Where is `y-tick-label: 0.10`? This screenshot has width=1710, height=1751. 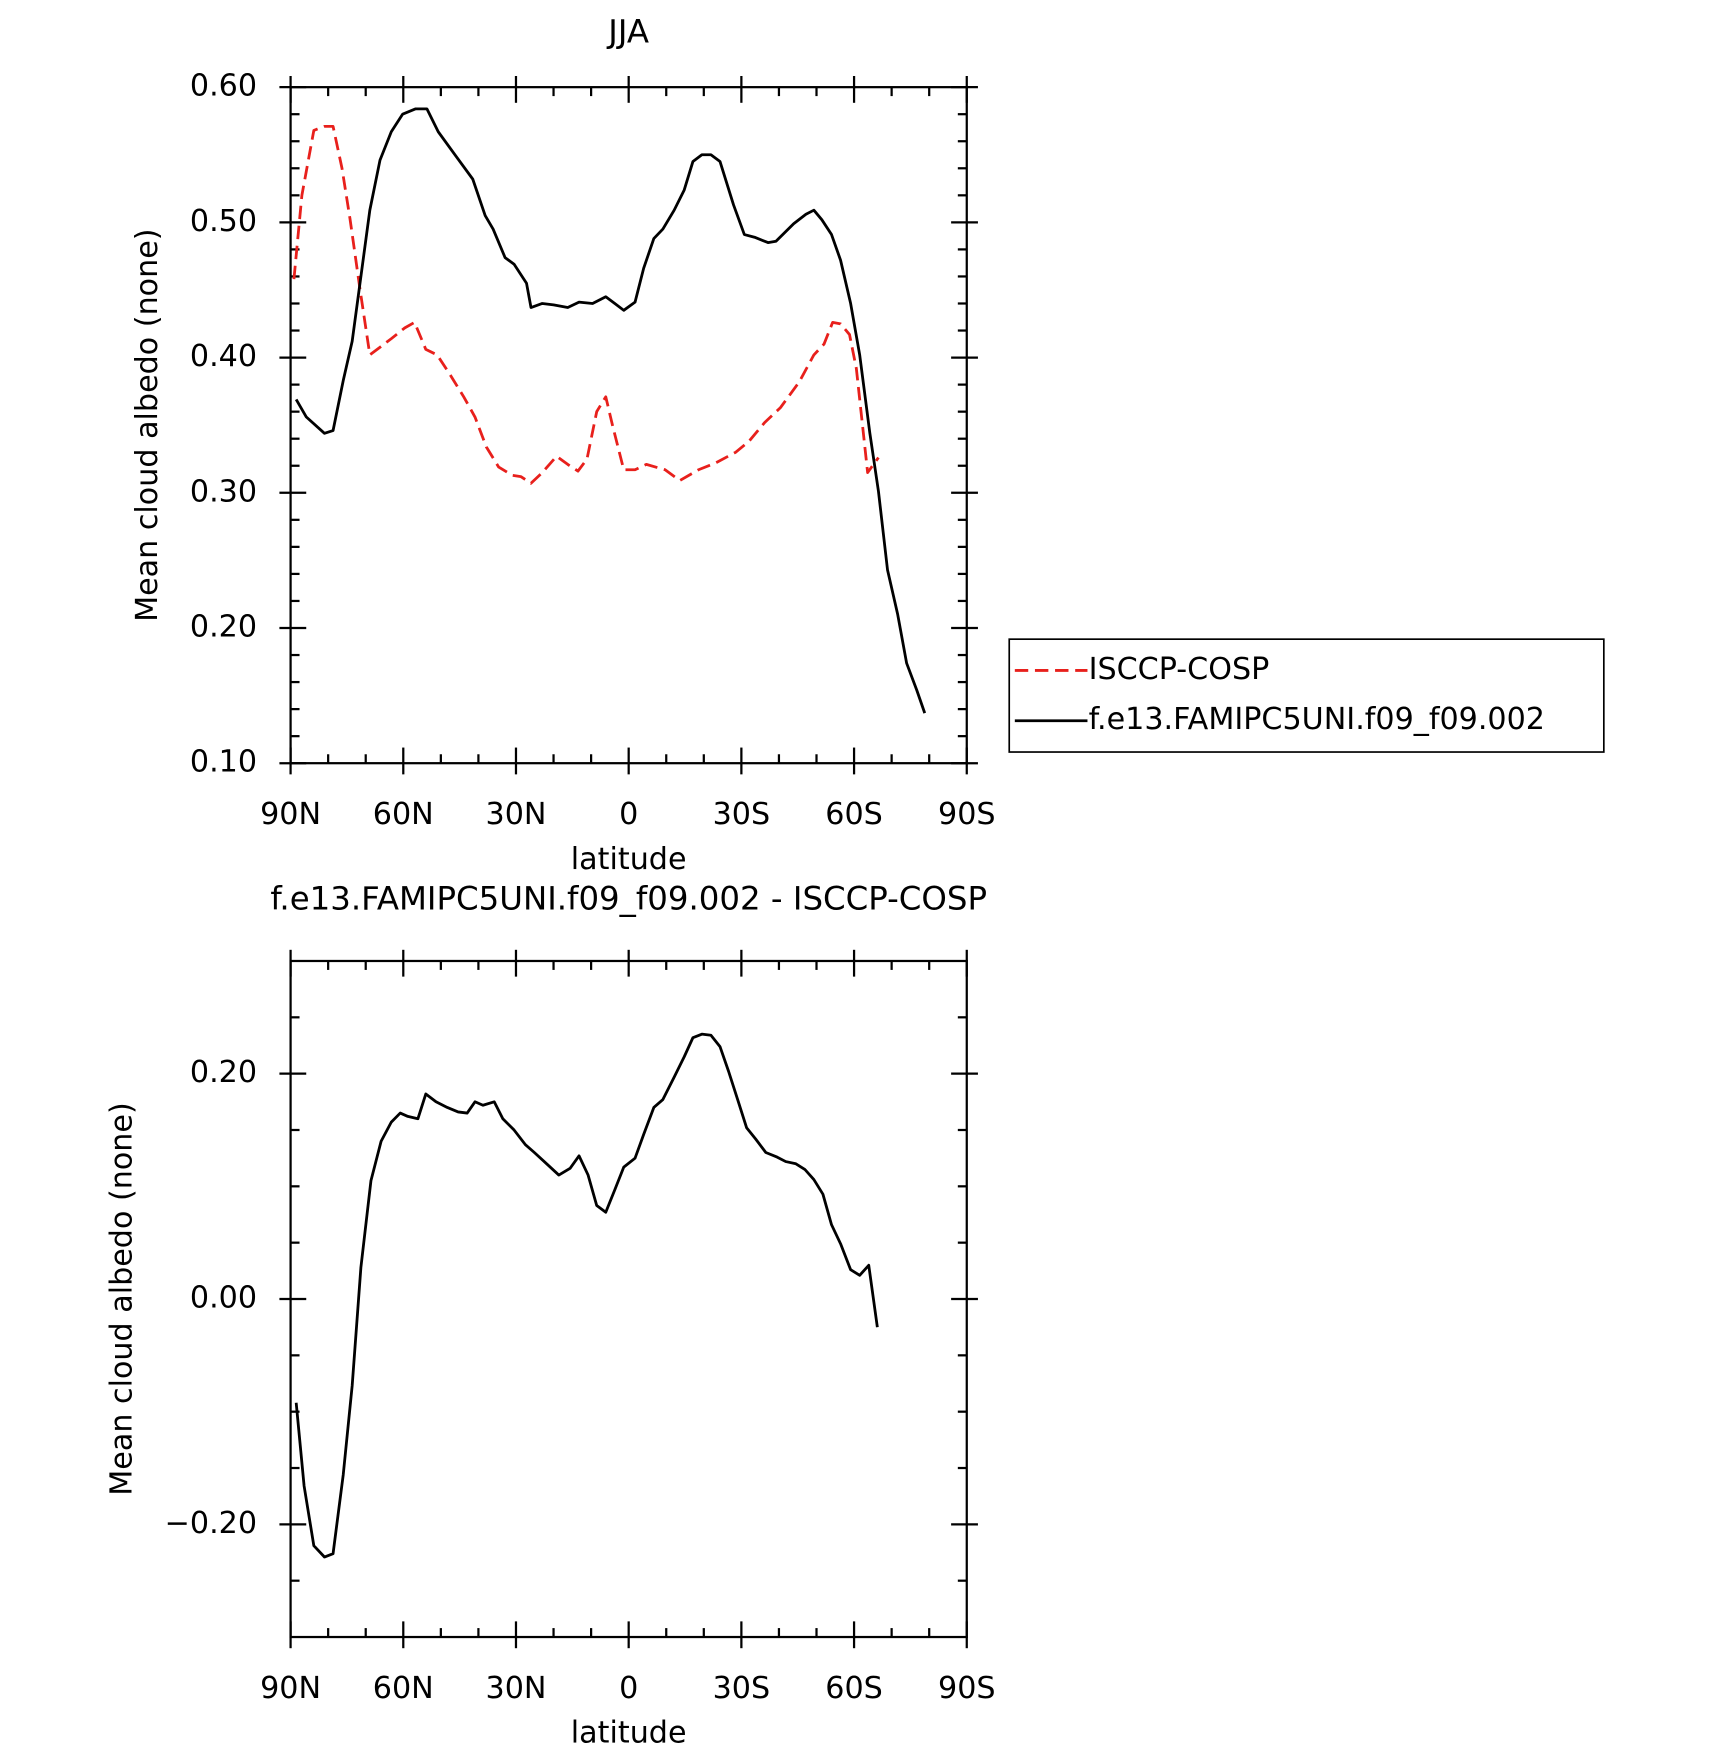
y-tick-label: 0.10 is located at coordinates (223, 762).